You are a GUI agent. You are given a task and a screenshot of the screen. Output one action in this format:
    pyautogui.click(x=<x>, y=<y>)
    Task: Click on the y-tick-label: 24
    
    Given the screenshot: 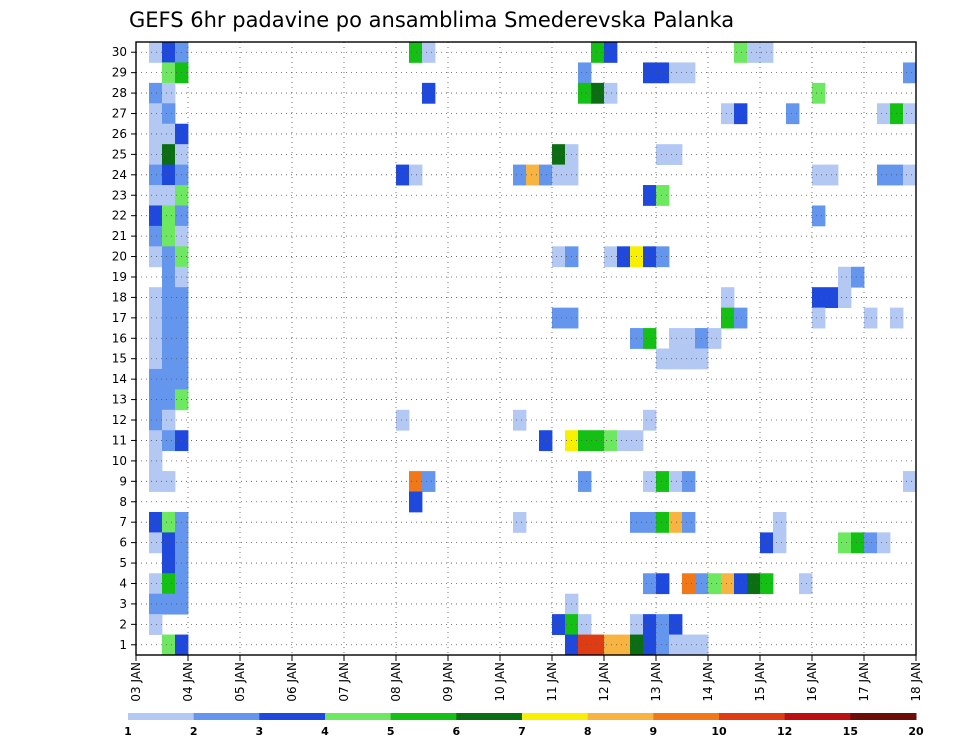 What is the action you would take?
    pyautogui.click(x=119, y=175)
    